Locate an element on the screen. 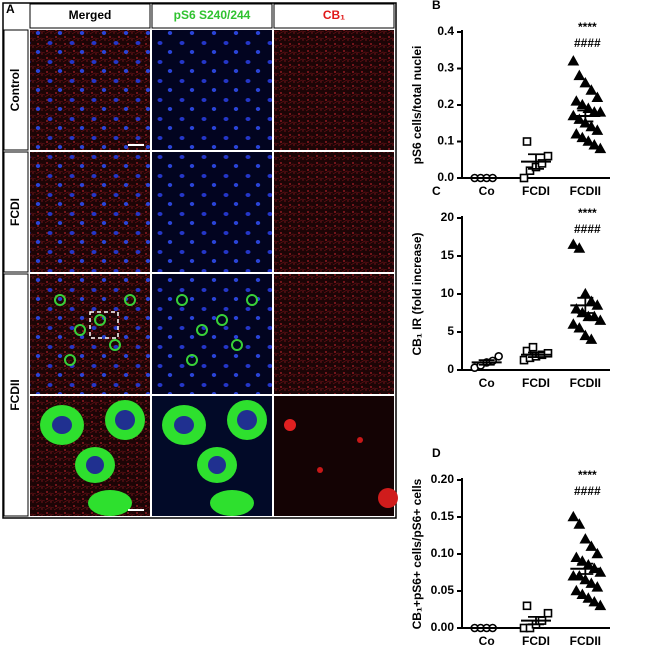 The height and width of the screenshot is (661, 666). column-header: CB₁ is located at coordinates (334, 15).